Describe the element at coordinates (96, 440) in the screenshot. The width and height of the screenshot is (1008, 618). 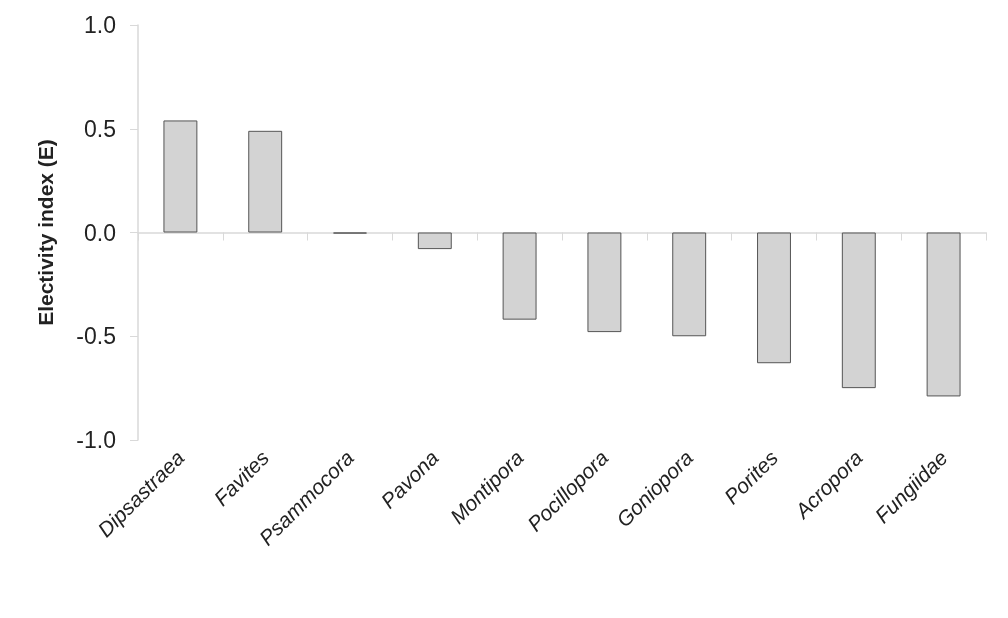
I see `y-tick-label: -1.0` at that location.